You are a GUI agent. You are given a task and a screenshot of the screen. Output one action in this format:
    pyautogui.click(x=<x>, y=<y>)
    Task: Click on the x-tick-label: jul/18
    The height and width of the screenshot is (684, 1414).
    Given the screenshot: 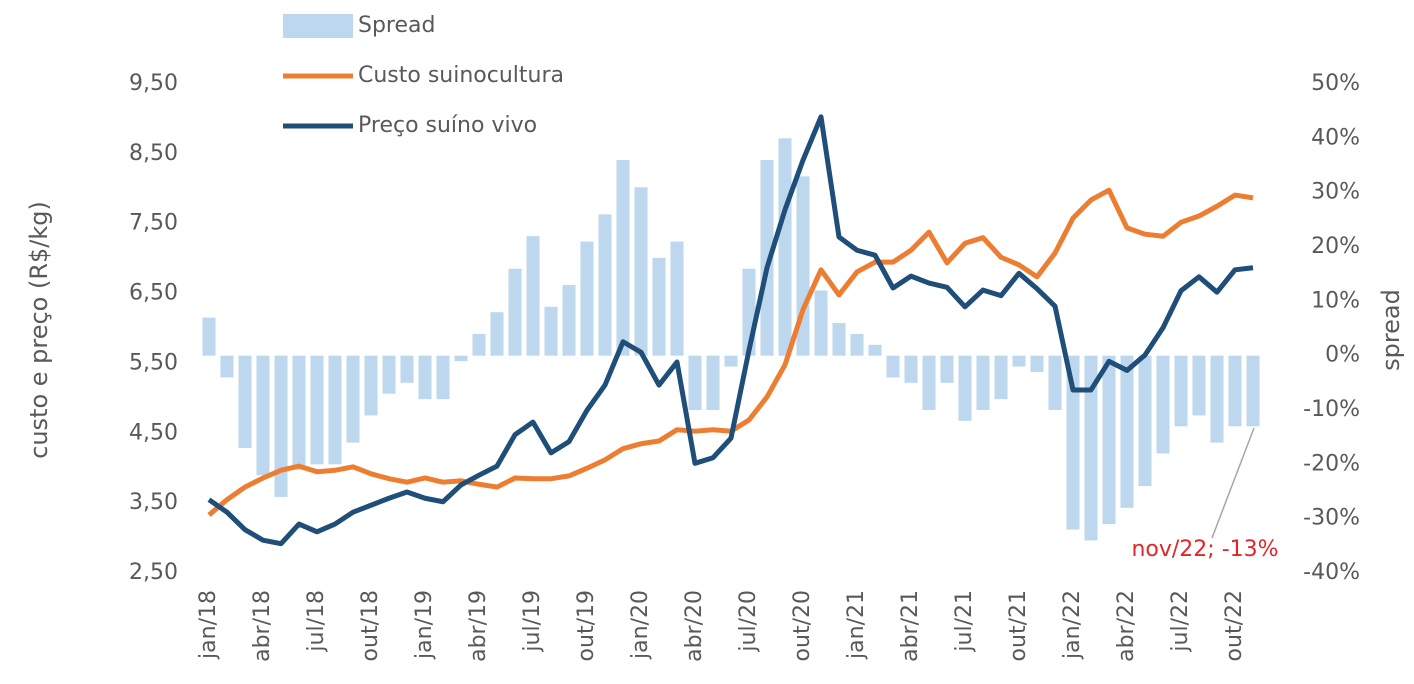 What is the action you would take?
    pyautogui.click(x=316, y=621)
    